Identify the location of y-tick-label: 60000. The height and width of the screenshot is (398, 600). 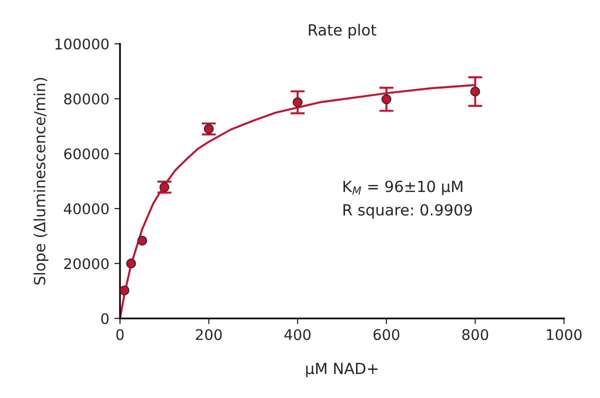
(86, 154).